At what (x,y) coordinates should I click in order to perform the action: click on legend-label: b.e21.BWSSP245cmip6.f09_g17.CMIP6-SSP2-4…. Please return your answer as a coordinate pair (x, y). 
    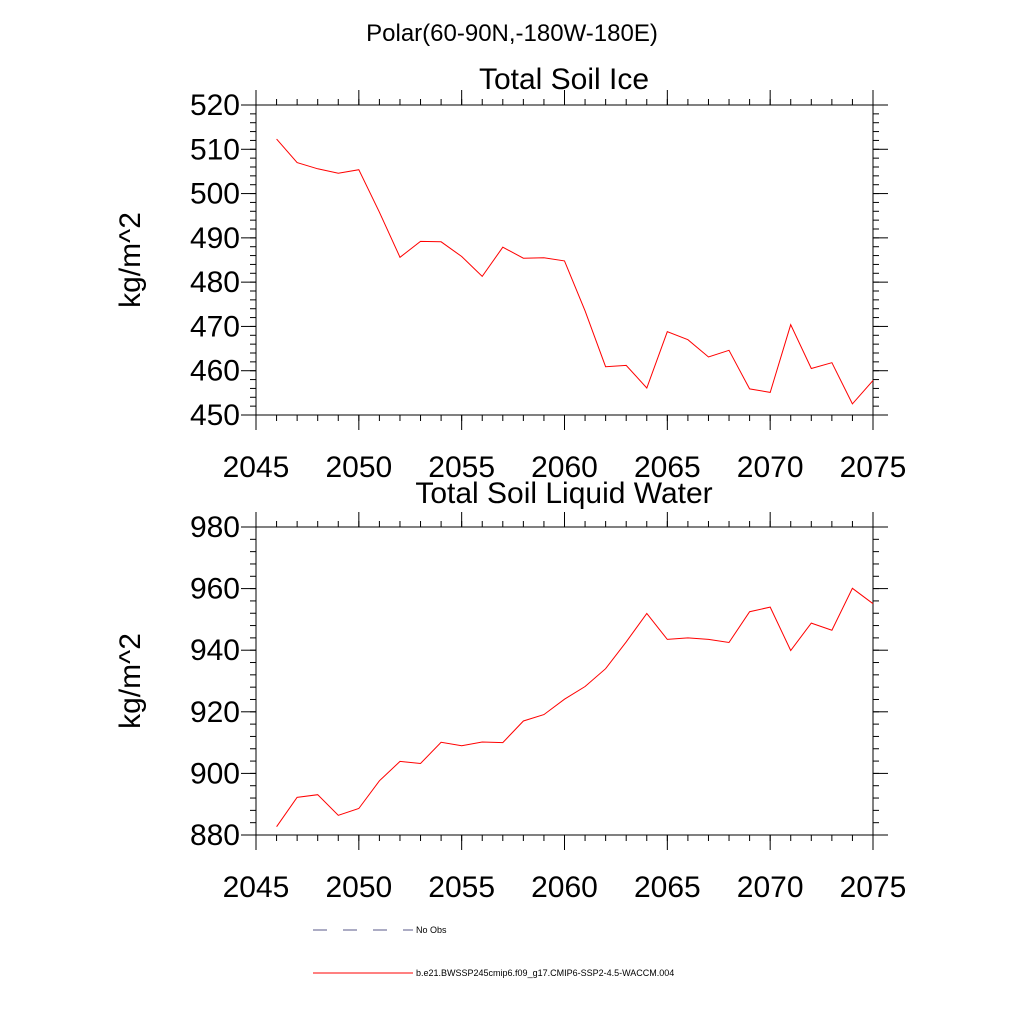
    Looking at the image, I should click on (545, 973).